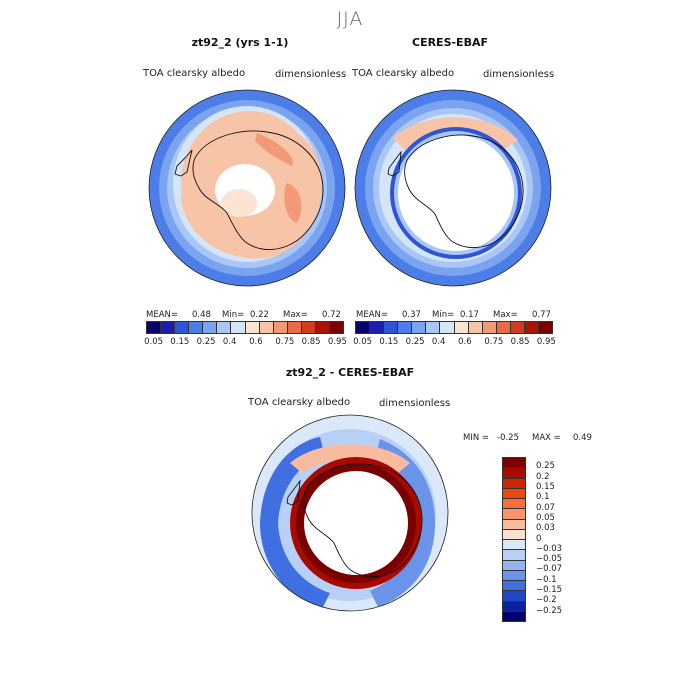 The image size is (700, 700). Describe the element at coordinates (356, 523) in the screenshot. I see `diff-field-missing-pole` at that location.